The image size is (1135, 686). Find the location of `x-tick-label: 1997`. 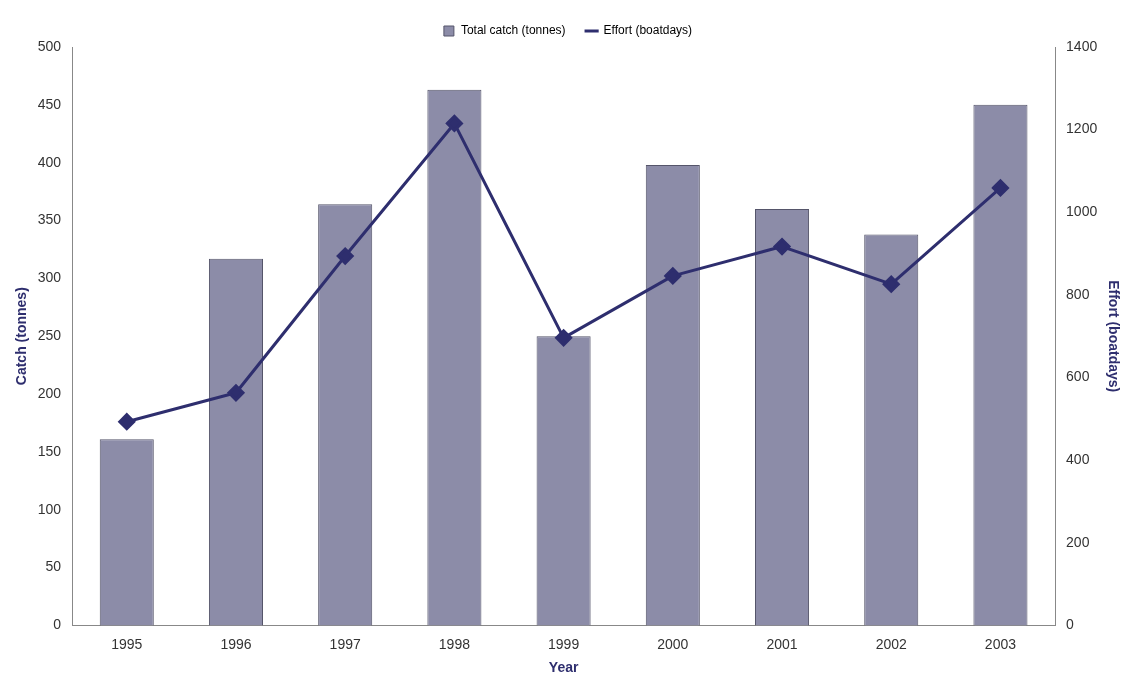

x-tick-label: 1997 is located at coordinates (345, 643).